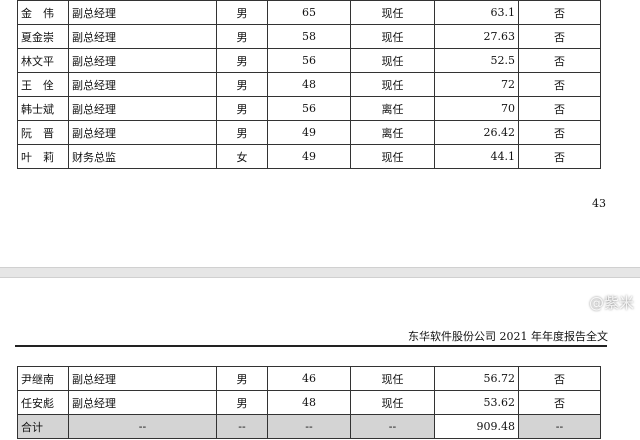 This screenshot has height=440, width=640. Describe the element at coordinates (43, 156) in the screenshot. I see `table-cell: 叶 莉` at that location.